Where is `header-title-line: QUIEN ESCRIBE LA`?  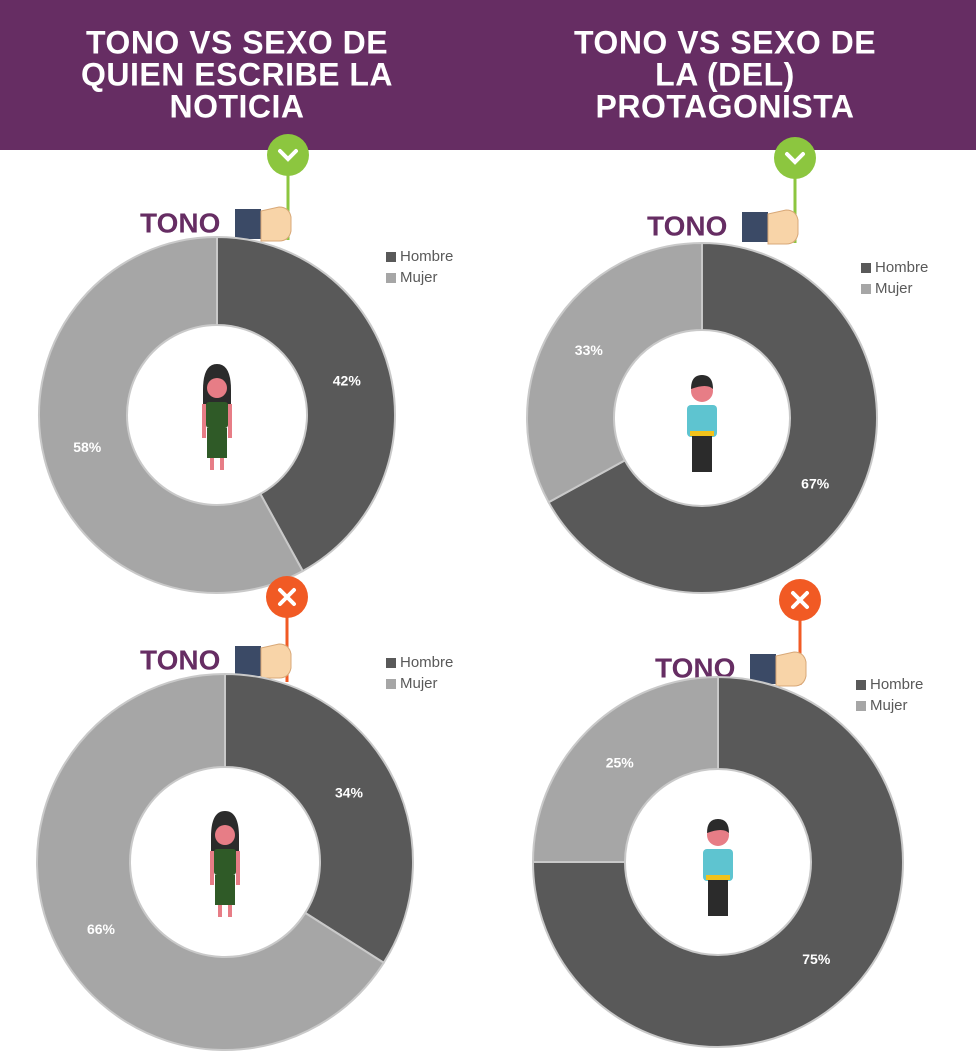 header-title-line: QUIEN ESCRIBE LA is located at coordinates (237, 74).